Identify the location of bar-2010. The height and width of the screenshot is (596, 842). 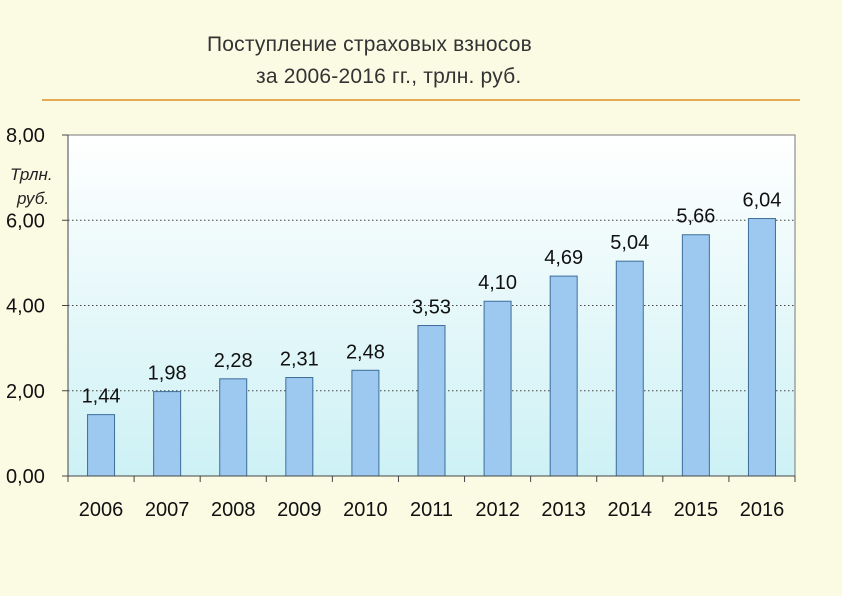
(365, 423).